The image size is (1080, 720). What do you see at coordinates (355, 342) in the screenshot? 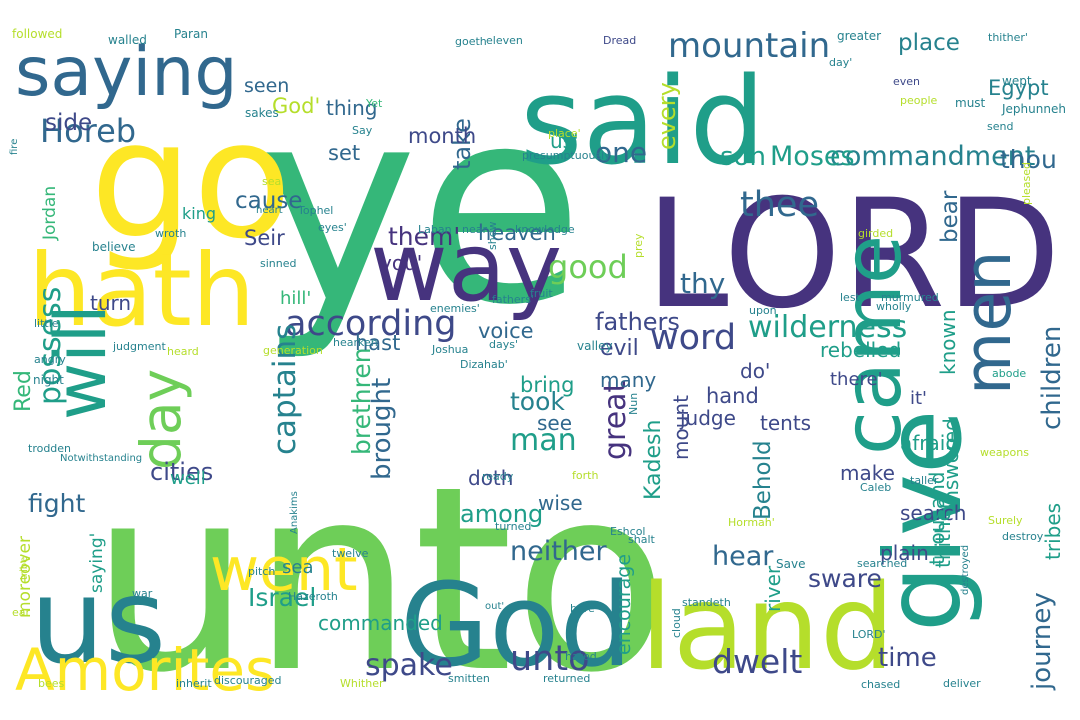
I see `cloud-word-hearken: hearken` at bounding box center [355, 342].